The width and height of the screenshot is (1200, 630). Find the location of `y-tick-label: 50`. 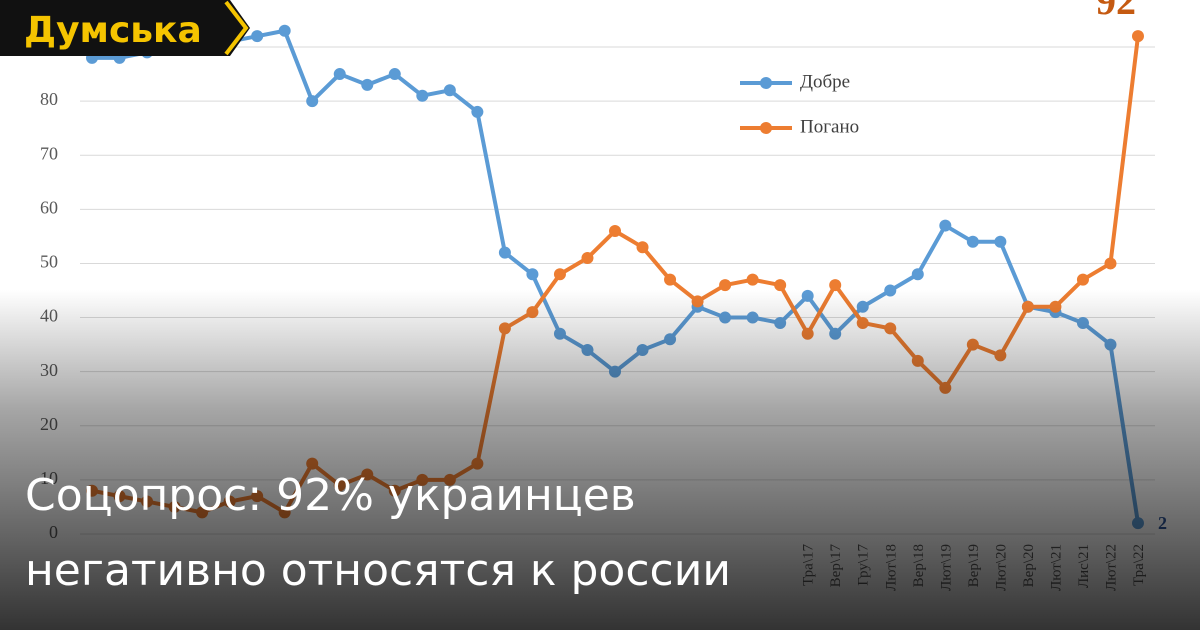

y-tick-label: 50 is located at coordinates (49, 262).